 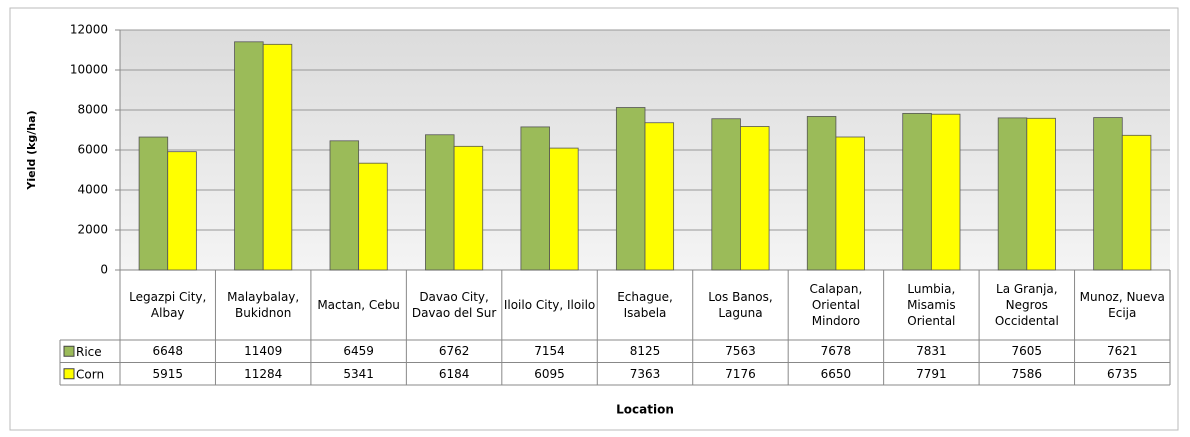 What do you see at coordinates (740, 351) in the screenshot?
I see `table-value: 7563` at bounding box center [740, 351].